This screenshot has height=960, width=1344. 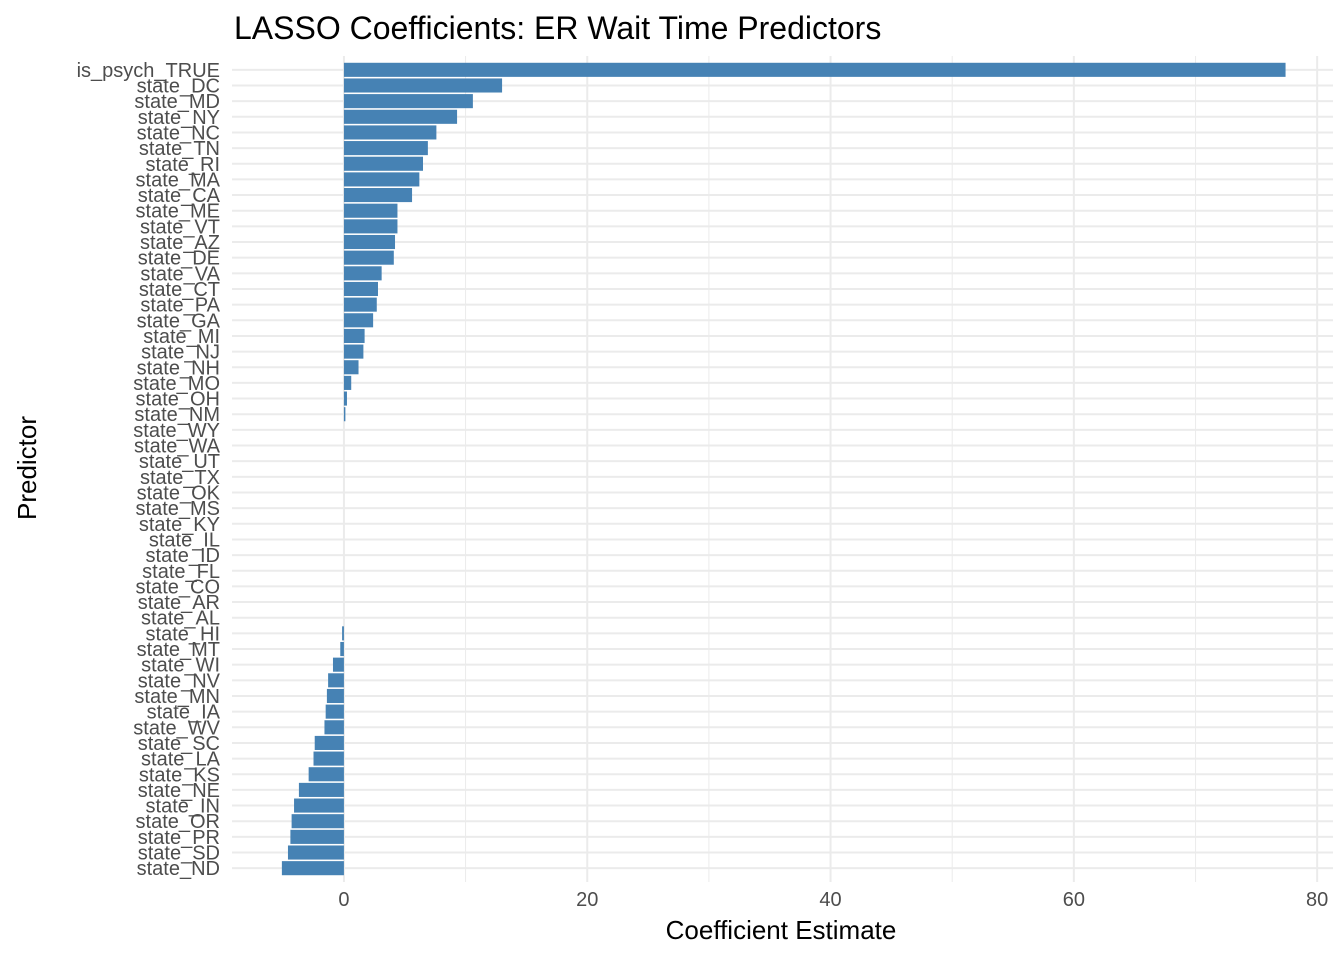 I want to click on bar-state_PR, so click(x=317, y=836).